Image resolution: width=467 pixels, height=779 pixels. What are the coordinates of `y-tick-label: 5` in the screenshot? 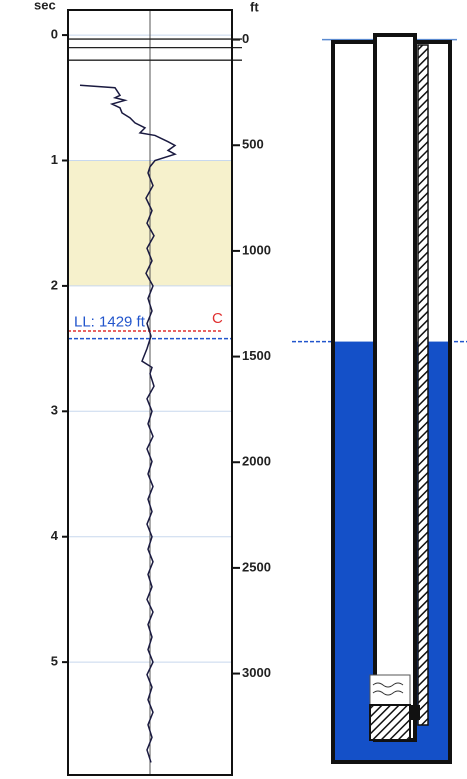 It's located at (54, 661).